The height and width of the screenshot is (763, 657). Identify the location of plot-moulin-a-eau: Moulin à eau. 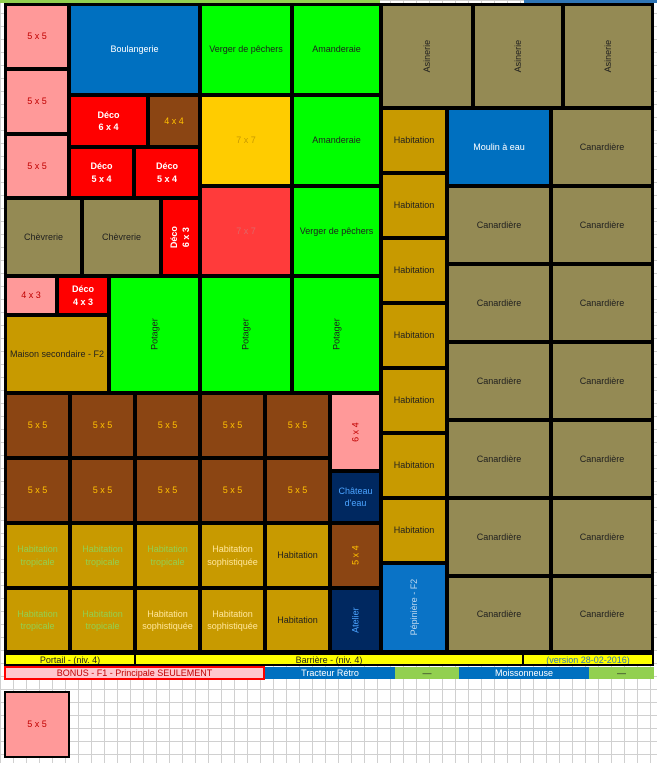
(499, 147).